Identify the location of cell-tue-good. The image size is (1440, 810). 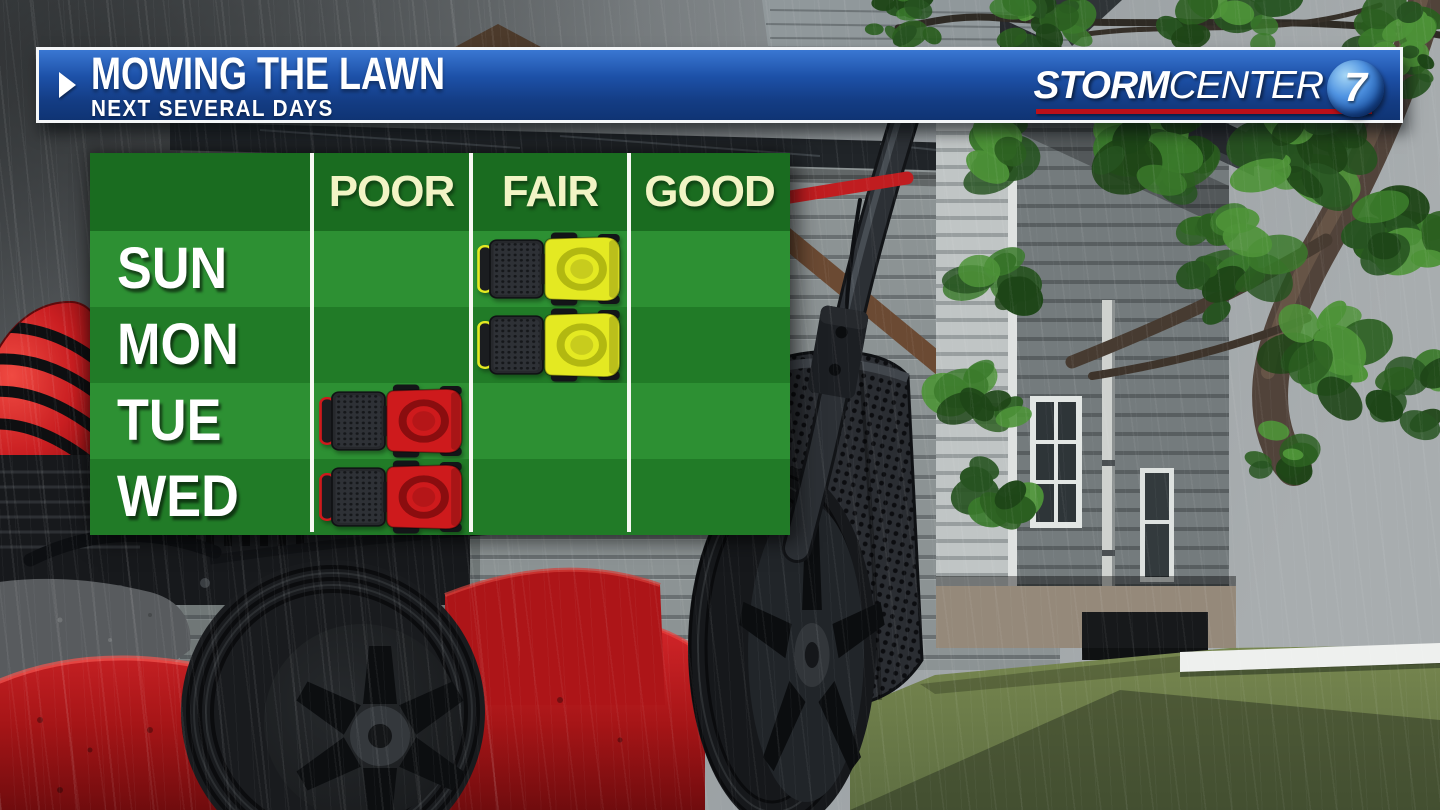
(709, 421).